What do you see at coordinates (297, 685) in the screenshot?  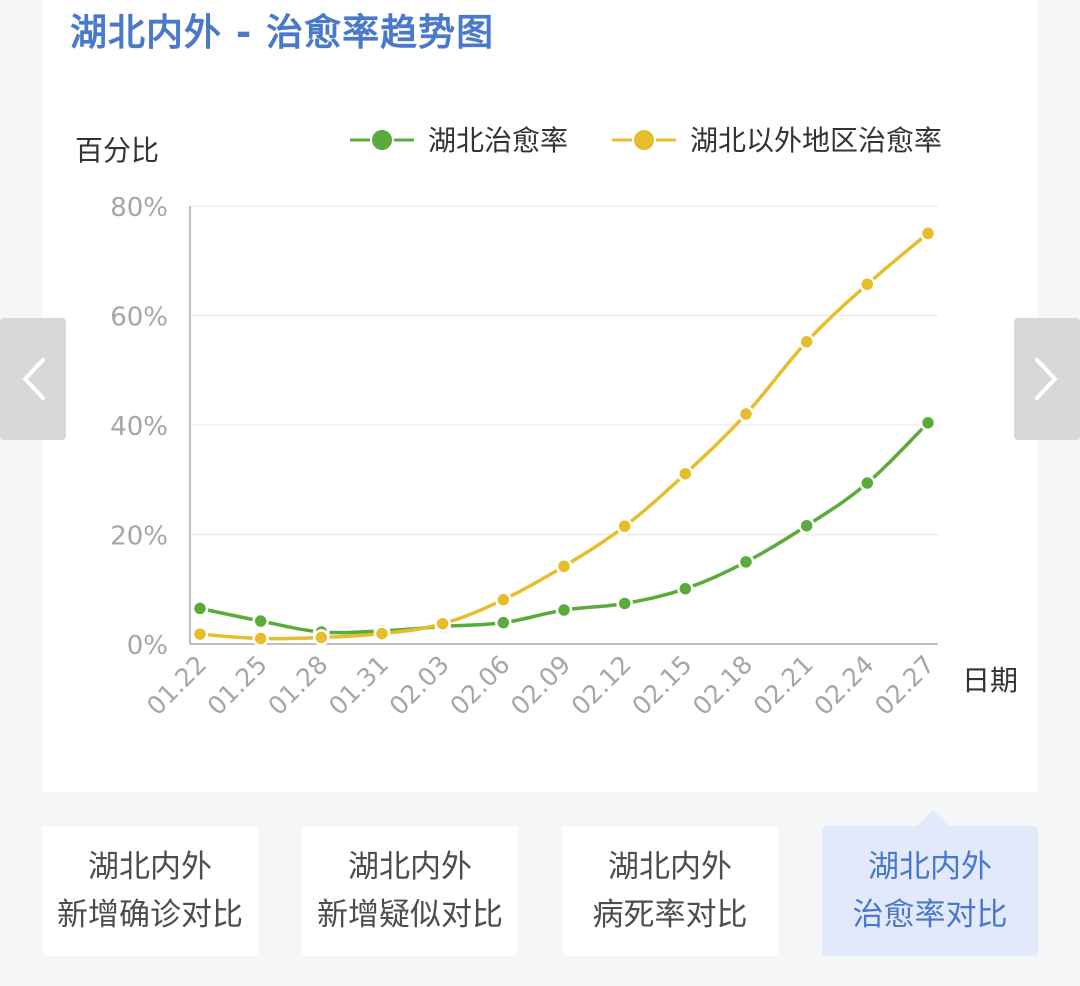 I see `x-tick-label: 01.28` at bounding box center [297, 685].